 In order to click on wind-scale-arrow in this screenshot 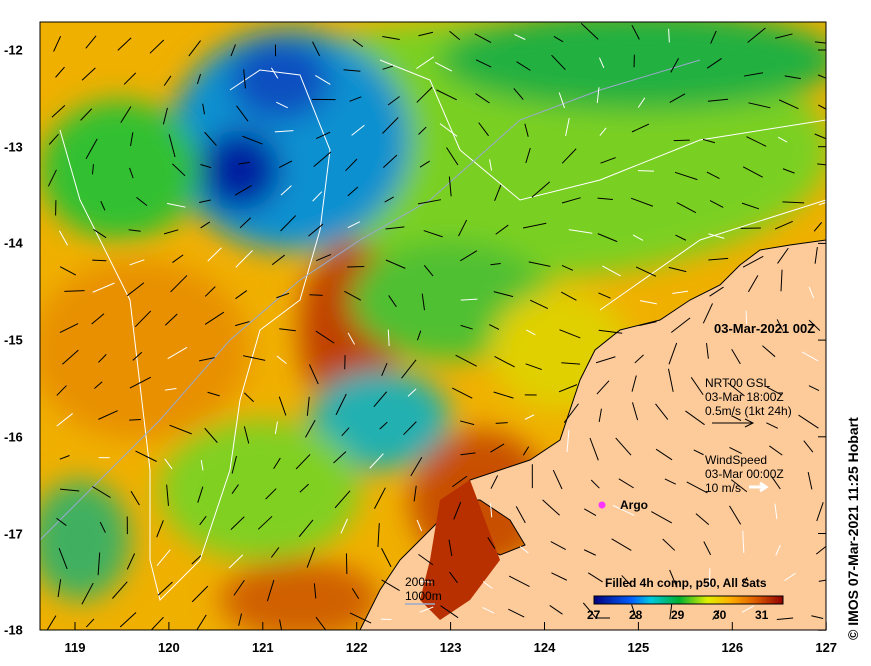, I will do `click(759, 487)`.